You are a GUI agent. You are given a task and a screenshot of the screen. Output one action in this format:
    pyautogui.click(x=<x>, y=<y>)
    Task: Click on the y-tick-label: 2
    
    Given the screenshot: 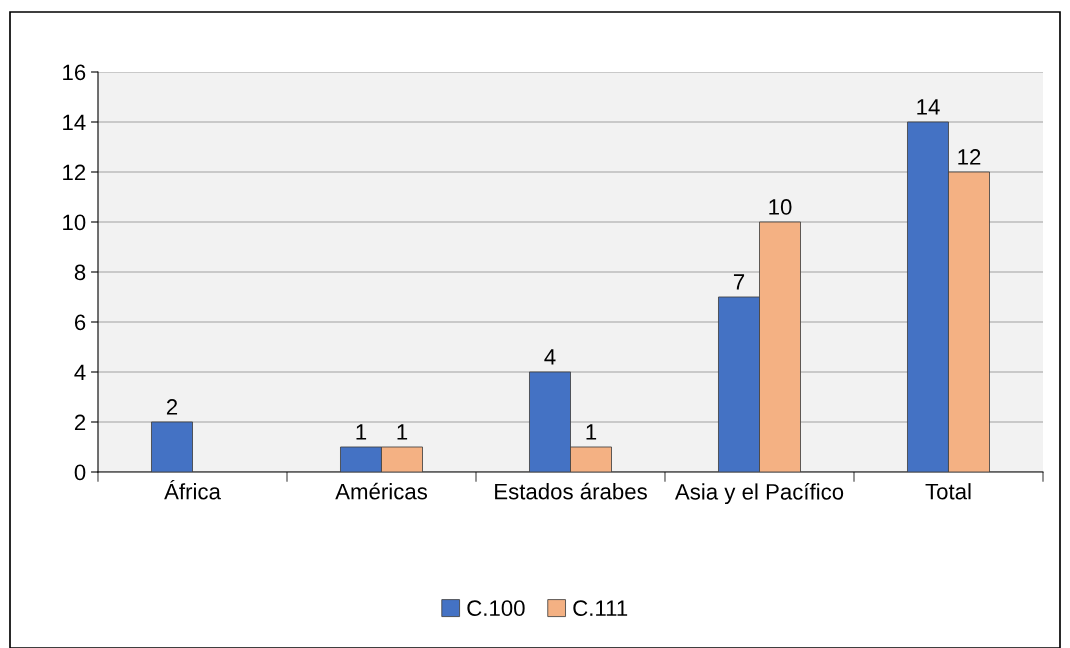 What is the action you would take?
    pyautogui.click(x=80, y=422)
    